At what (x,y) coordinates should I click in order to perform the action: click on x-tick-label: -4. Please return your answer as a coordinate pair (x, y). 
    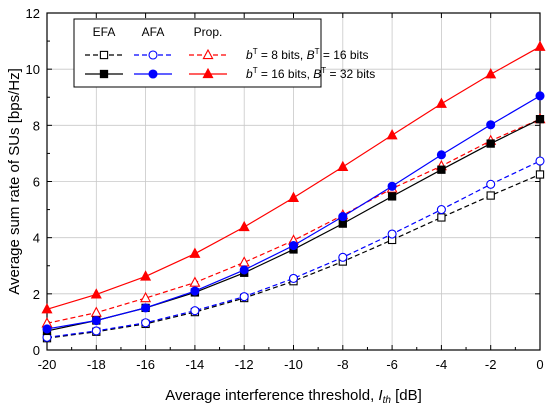
    Looking at the image, I should click on (442, 364).